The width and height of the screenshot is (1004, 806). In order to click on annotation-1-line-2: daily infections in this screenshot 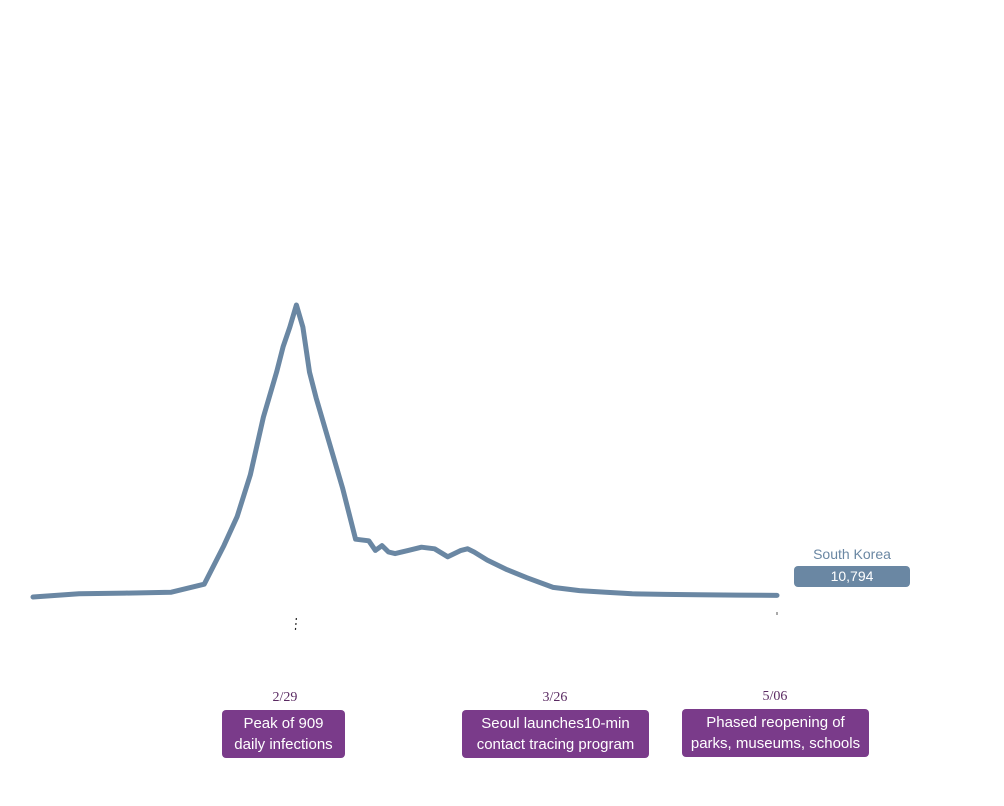, I will do `click(283, 744)`.